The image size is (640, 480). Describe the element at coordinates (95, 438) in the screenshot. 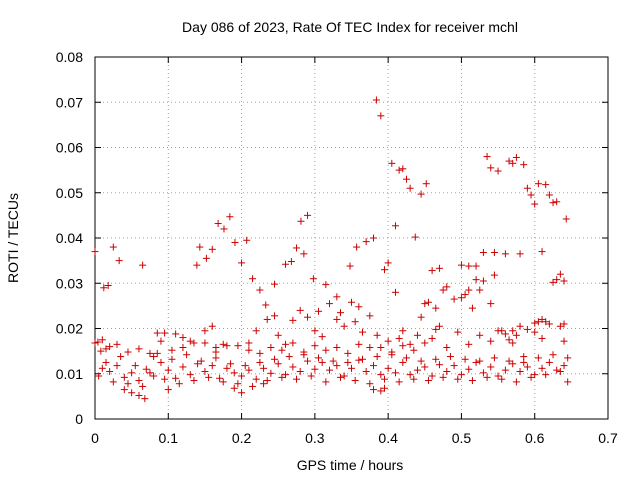

I see `x-tick-label: 0` at that location.